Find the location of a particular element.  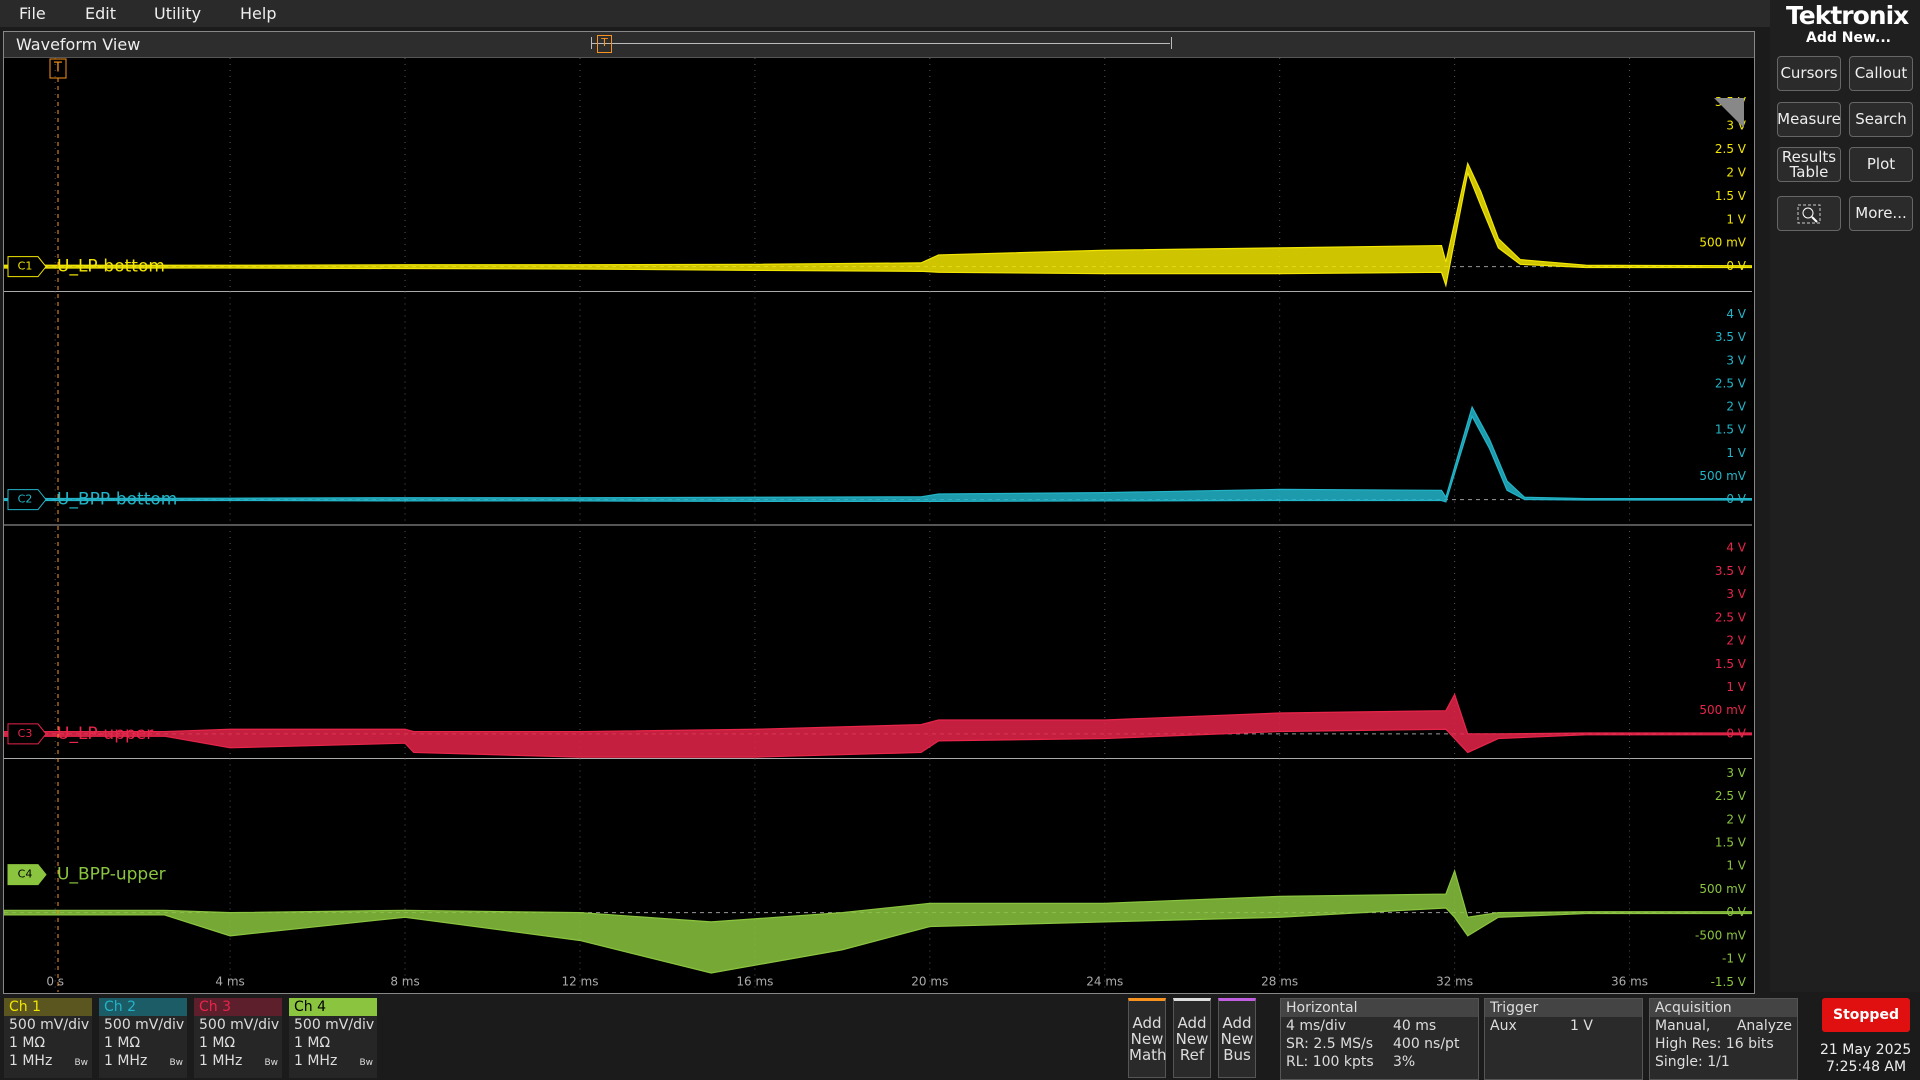

button: Plot is located at coordinates (1881, 164).